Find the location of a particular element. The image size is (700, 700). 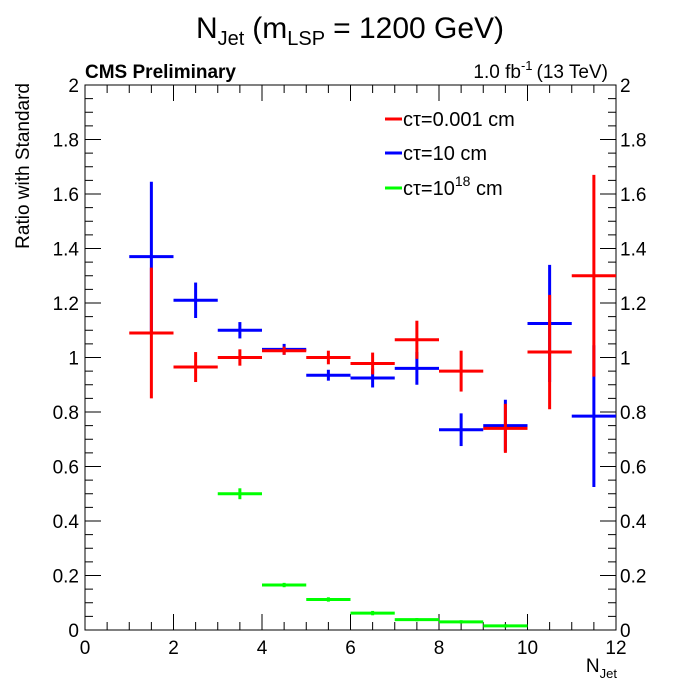

legend-item: cτ=10 cm is located at coordinates (436, 154).